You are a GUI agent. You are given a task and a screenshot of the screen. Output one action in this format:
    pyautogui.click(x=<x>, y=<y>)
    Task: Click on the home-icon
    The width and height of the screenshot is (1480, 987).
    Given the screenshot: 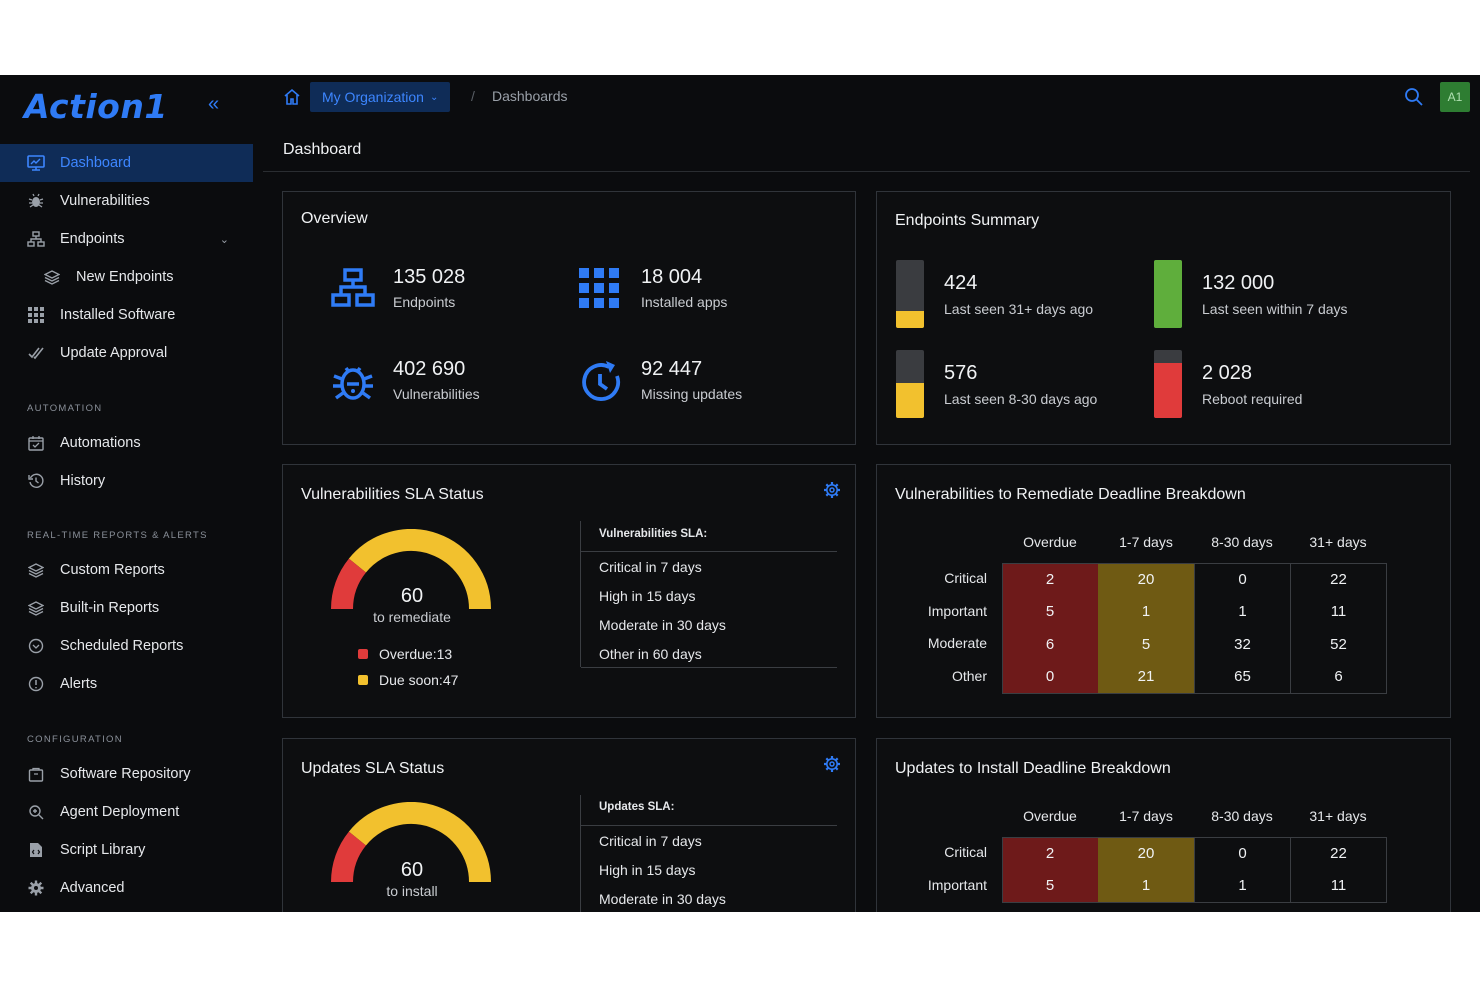 What is the action you would take?
    pyautogui.click(x=292, y=99)
    